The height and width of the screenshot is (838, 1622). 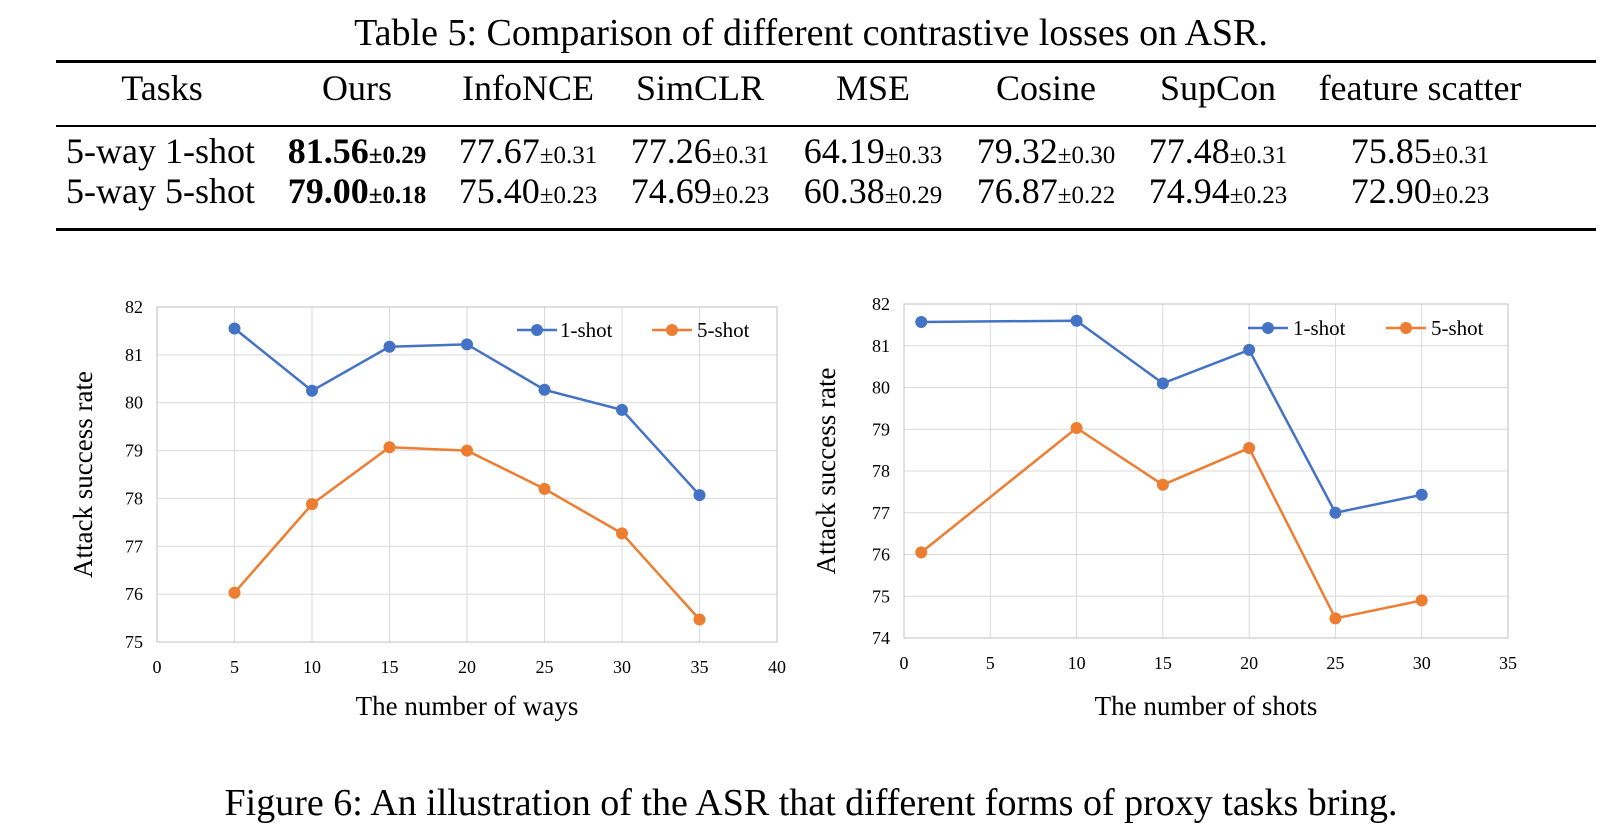 I want to click on x-tick-label: 10, so click(x=1077, y=663).